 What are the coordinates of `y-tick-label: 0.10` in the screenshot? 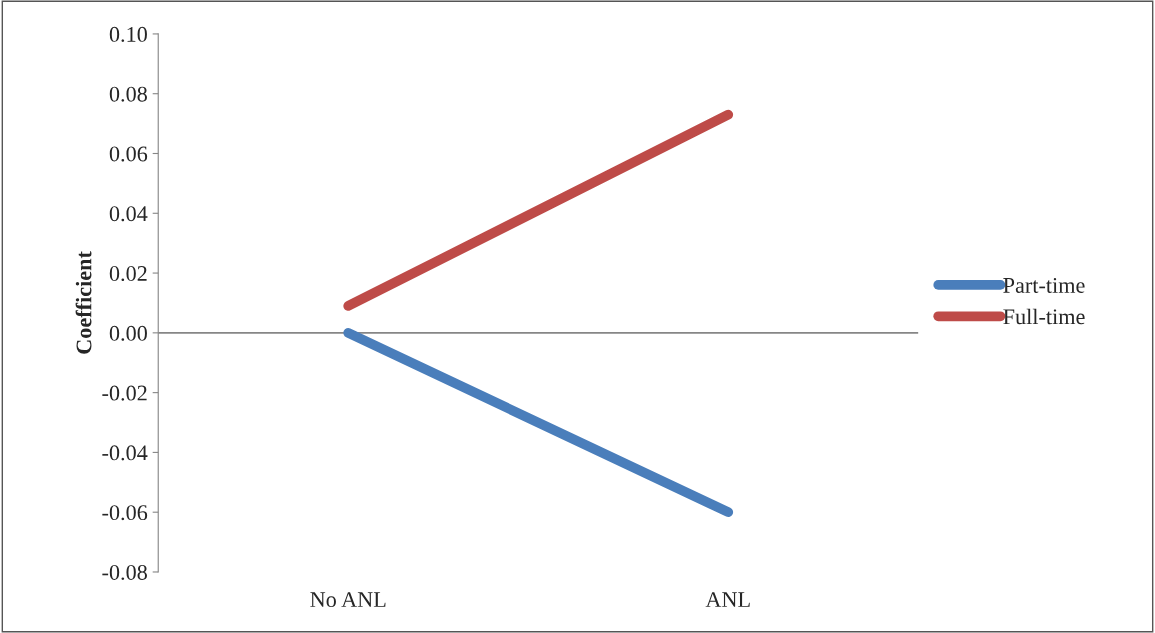 It's located at (128, 34).